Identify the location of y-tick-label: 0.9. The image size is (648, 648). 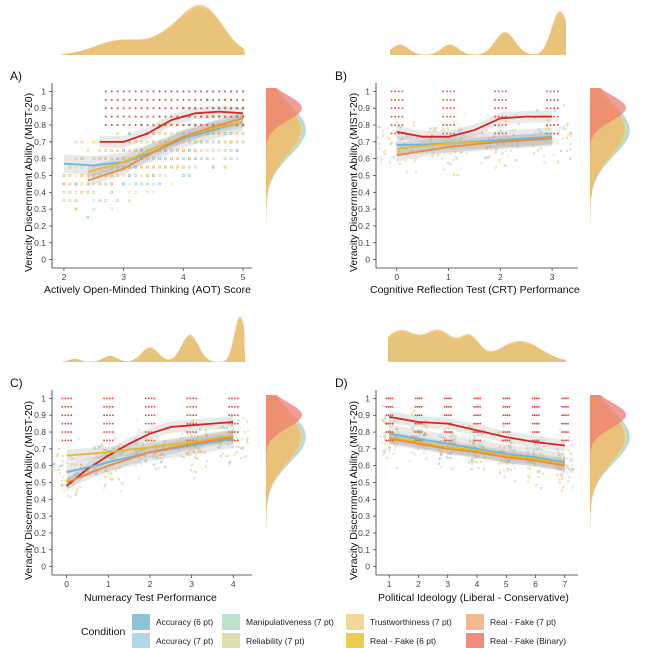
(364, 415).